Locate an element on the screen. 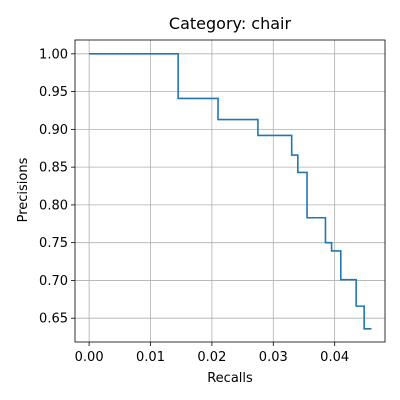 Image resolution: width=400 pixels, height=400 pixels. y-axis-ticks: 0.65 0.70 0.75 0.80 0.85 0.90 0.95 1.00 is located at coordinates (57, 187).